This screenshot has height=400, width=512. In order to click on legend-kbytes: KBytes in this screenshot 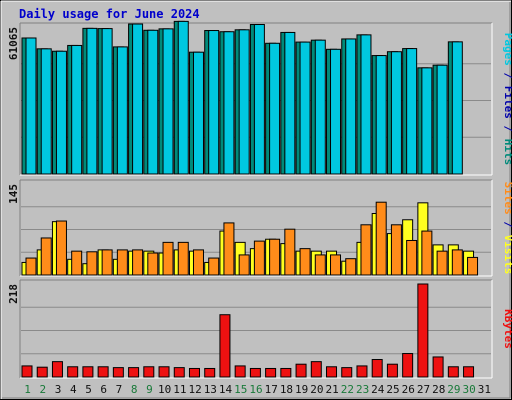, I will do `click(507, 329)`.